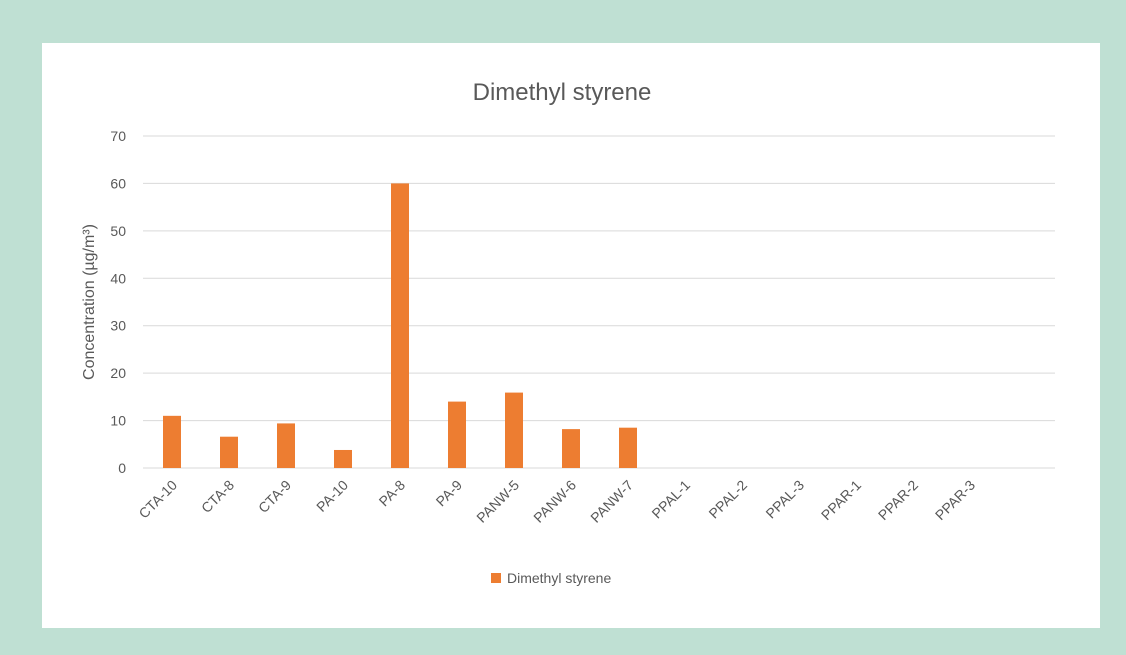  I want to click on chart-title: Dimethyl styrene, so click(562, 92).